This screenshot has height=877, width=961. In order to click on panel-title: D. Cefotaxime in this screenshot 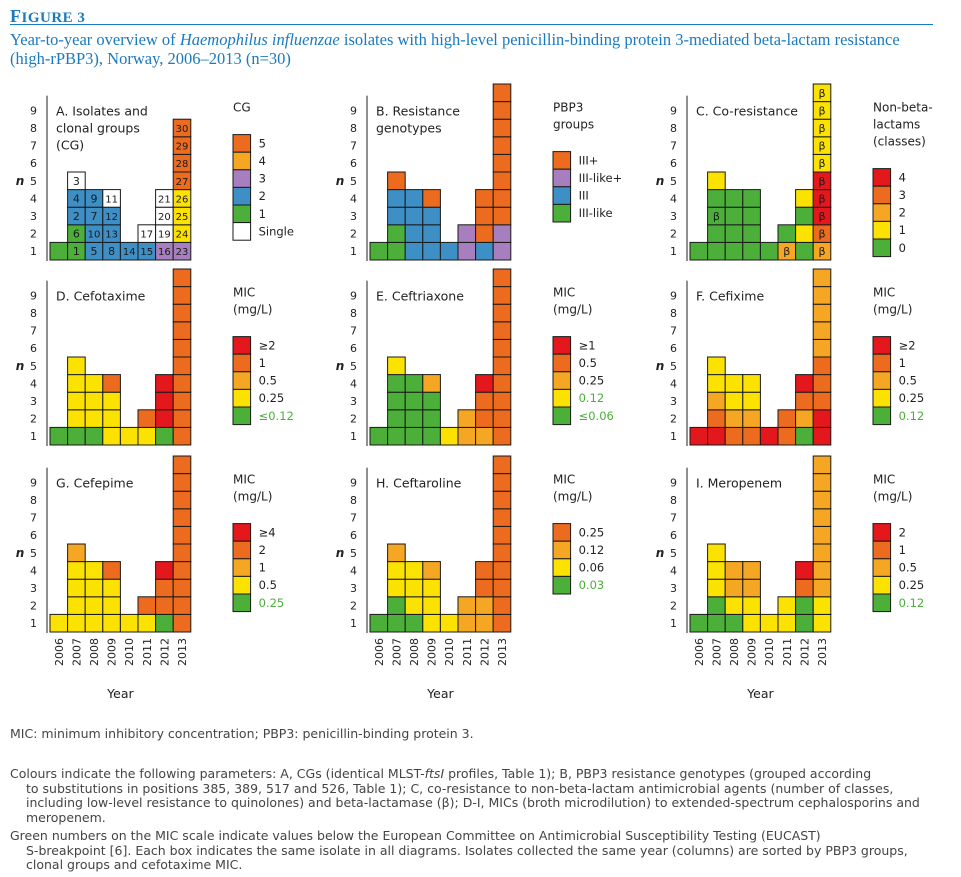, I will do `click(101, 296)`.